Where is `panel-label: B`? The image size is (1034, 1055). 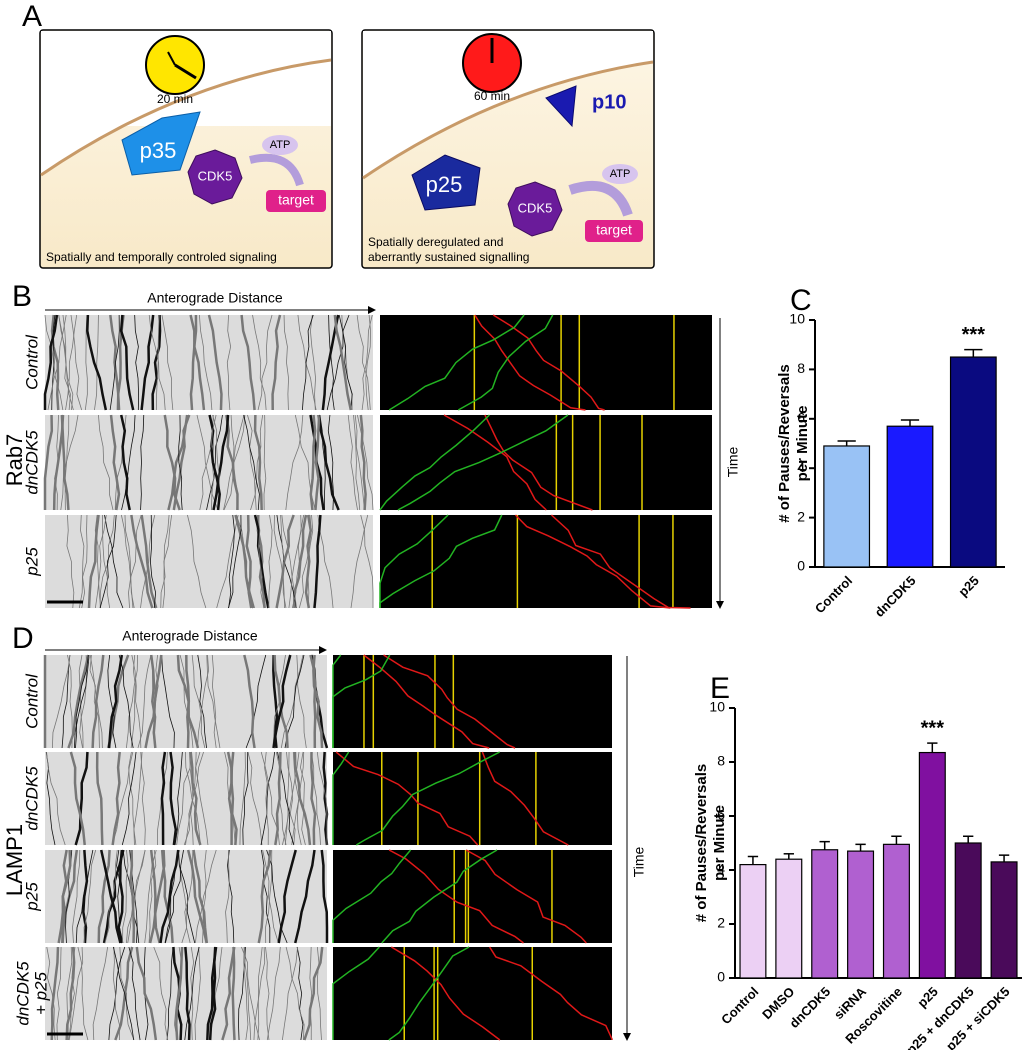 panel-label: B is located at coordinates (22, 296).